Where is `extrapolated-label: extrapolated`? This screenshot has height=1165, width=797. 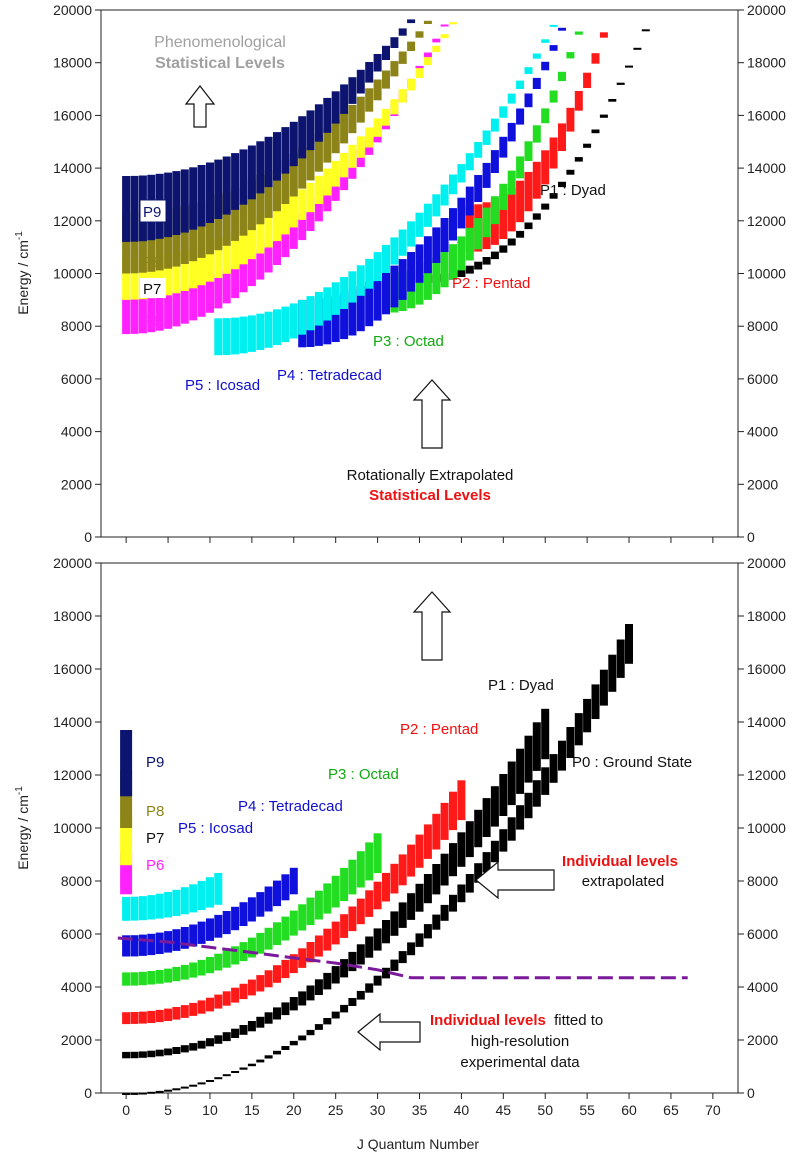 extrapolated-label: extrapolated is located at coordinates (623, 881).